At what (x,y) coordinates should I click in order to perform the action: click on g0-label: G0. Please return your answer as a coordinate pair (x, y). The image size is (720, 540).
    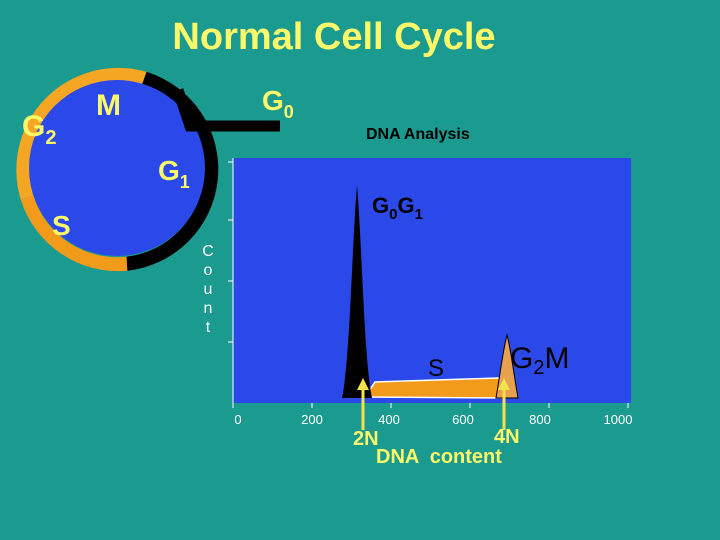
    Looking at the image, I should click on (278, 103).